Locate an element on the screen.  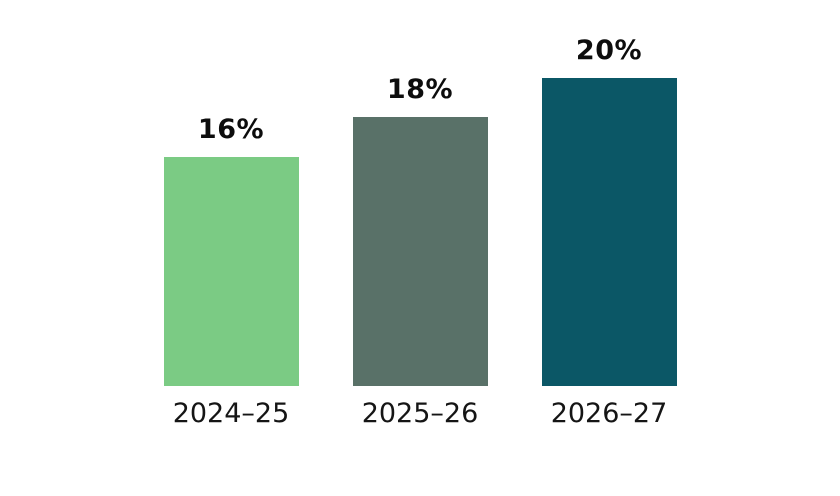
bar-value-label: 20% is located at coordinates (609, 50).